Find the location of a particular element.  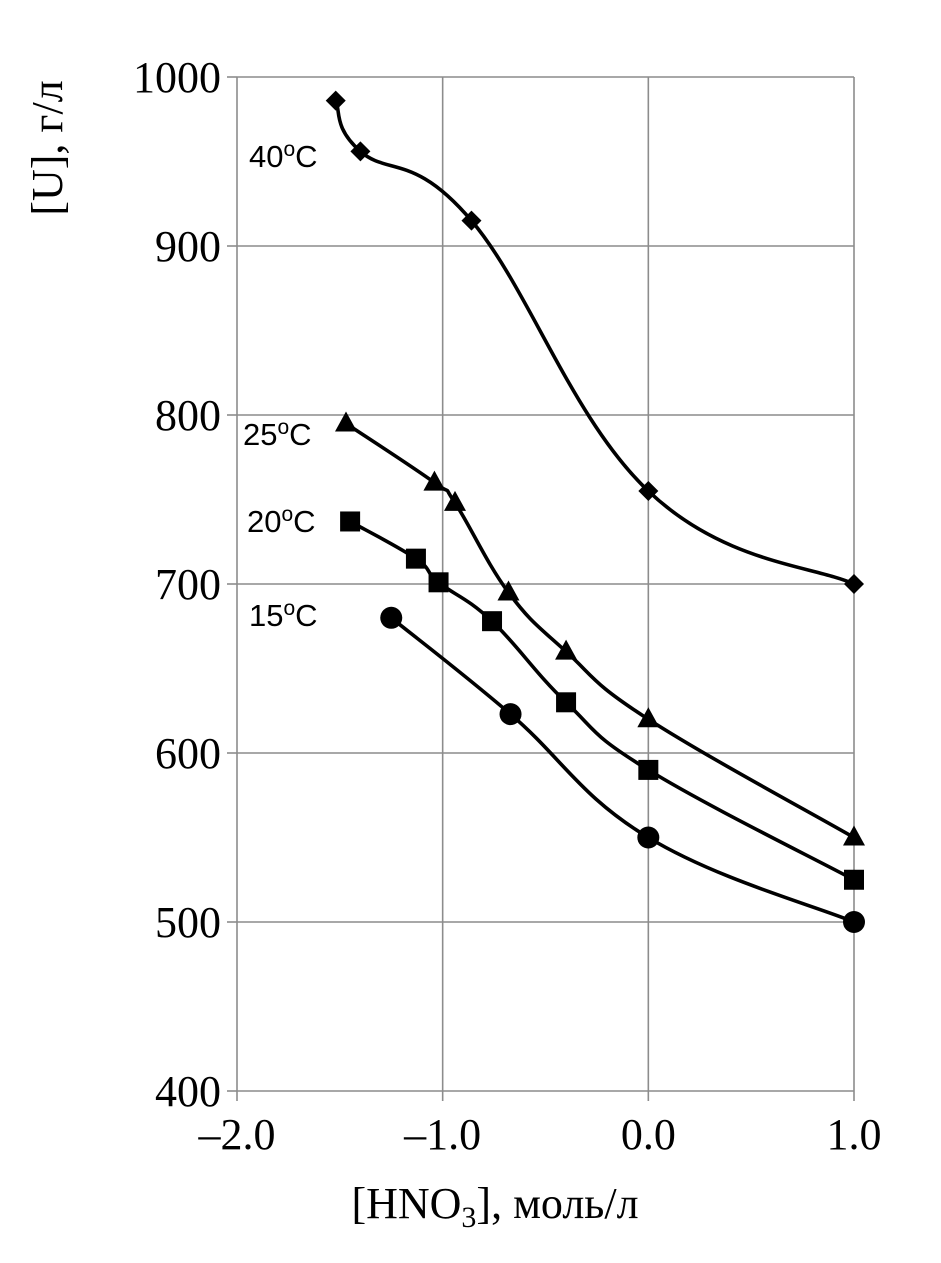

series-label-triangle: 25oC is located at coordinates (277, 434).